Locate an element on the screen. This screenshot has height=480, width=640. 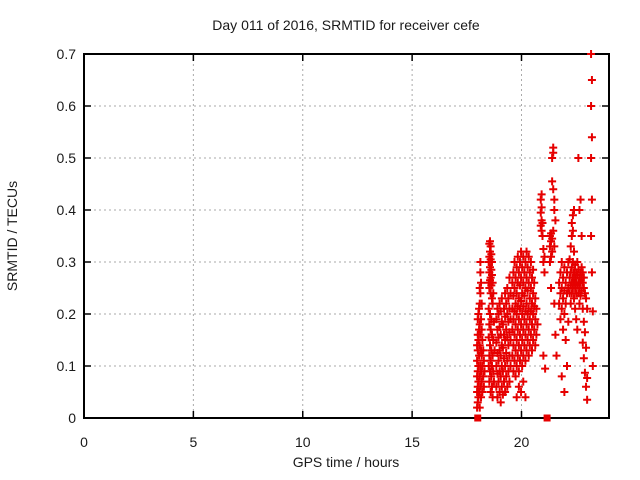
y-axis-label: SRMTID / TECUs is located at coordinates (12, 236).